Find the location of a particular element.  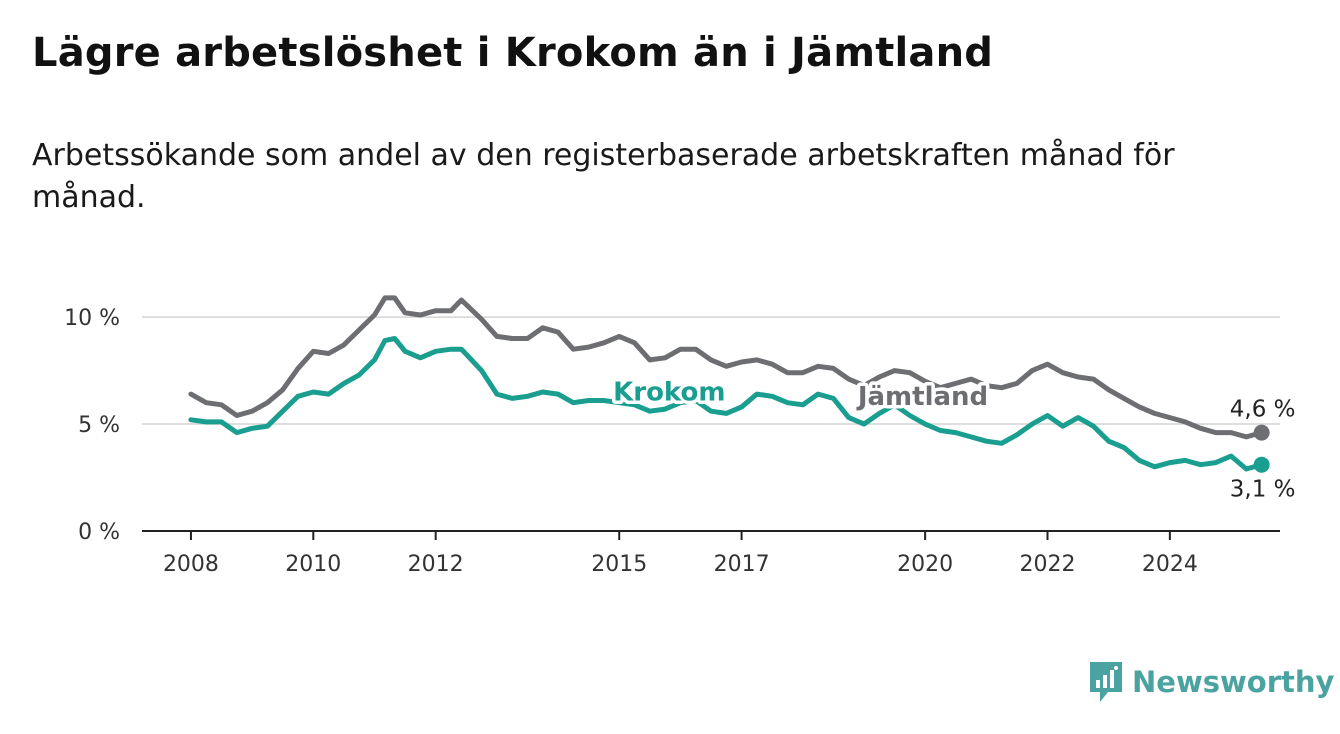

x-tick-label: 2008 is located at coordinates (191, 564).